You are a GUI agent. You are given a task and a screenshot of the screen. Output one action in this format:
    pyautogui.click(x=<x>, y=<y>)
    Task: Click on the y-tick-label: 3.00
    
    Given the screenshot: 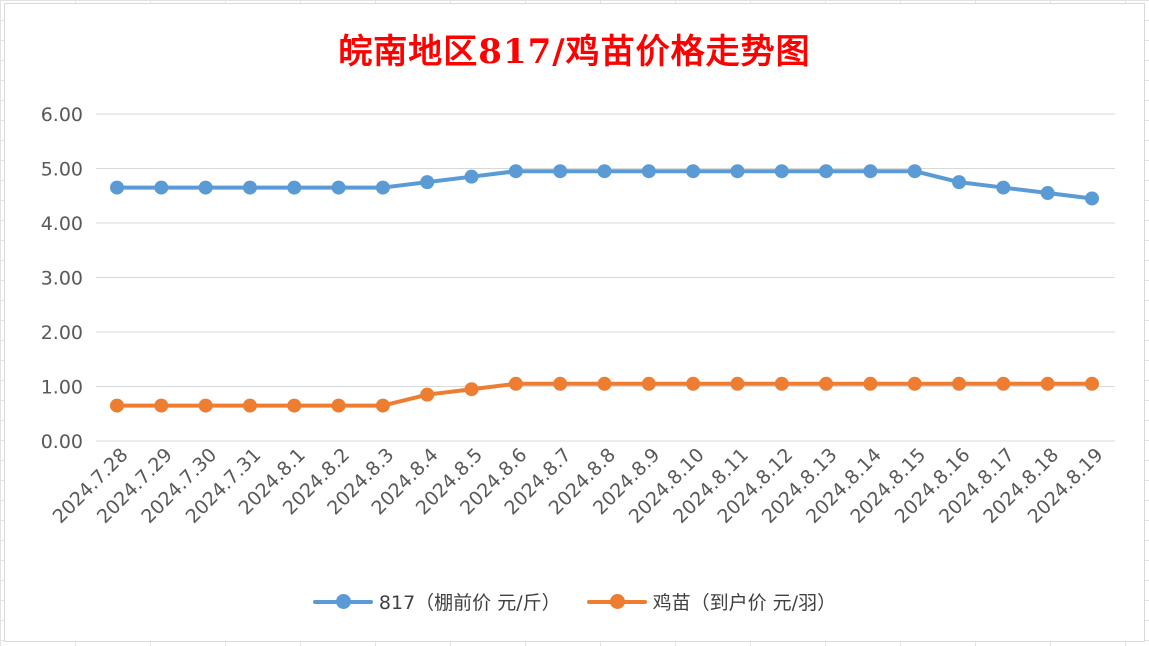 What is the action you would take?
    pyautogui.click(x=62, y=279)
    